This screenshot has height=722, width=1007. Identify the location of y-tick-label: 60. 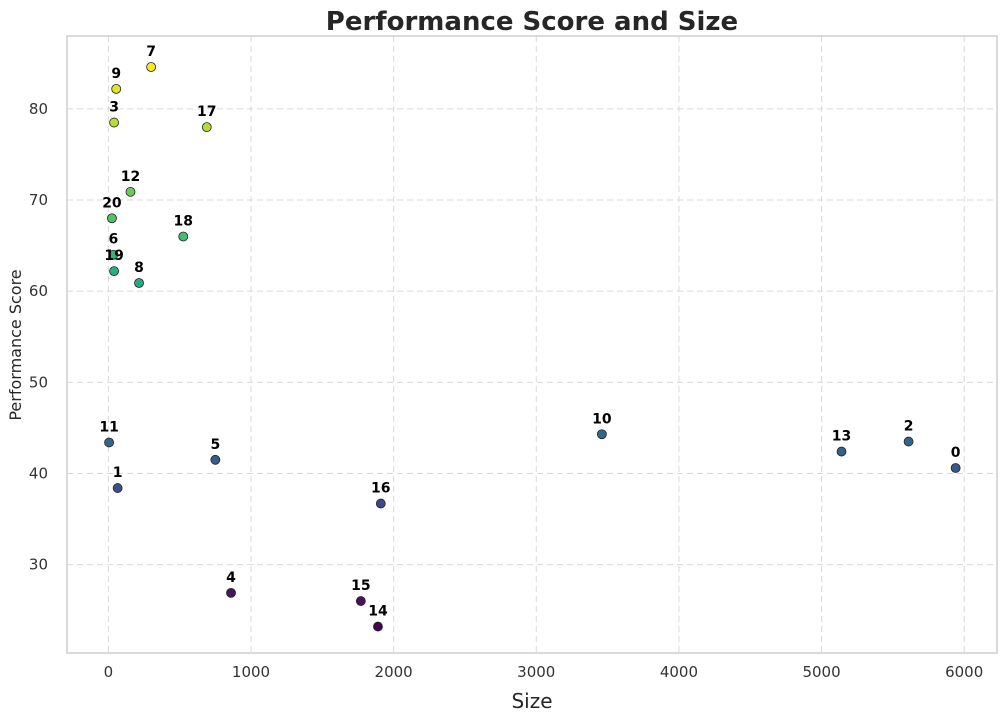
(38, 291).